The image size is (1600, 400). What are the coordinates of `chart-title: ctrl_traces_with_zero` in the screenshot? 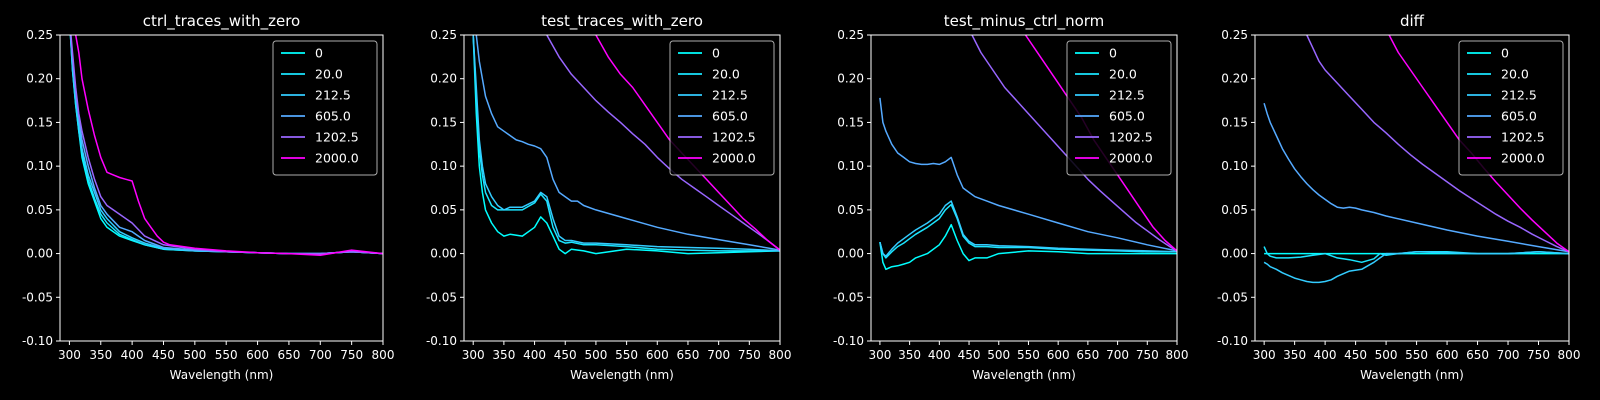 It's located at (221, 21).